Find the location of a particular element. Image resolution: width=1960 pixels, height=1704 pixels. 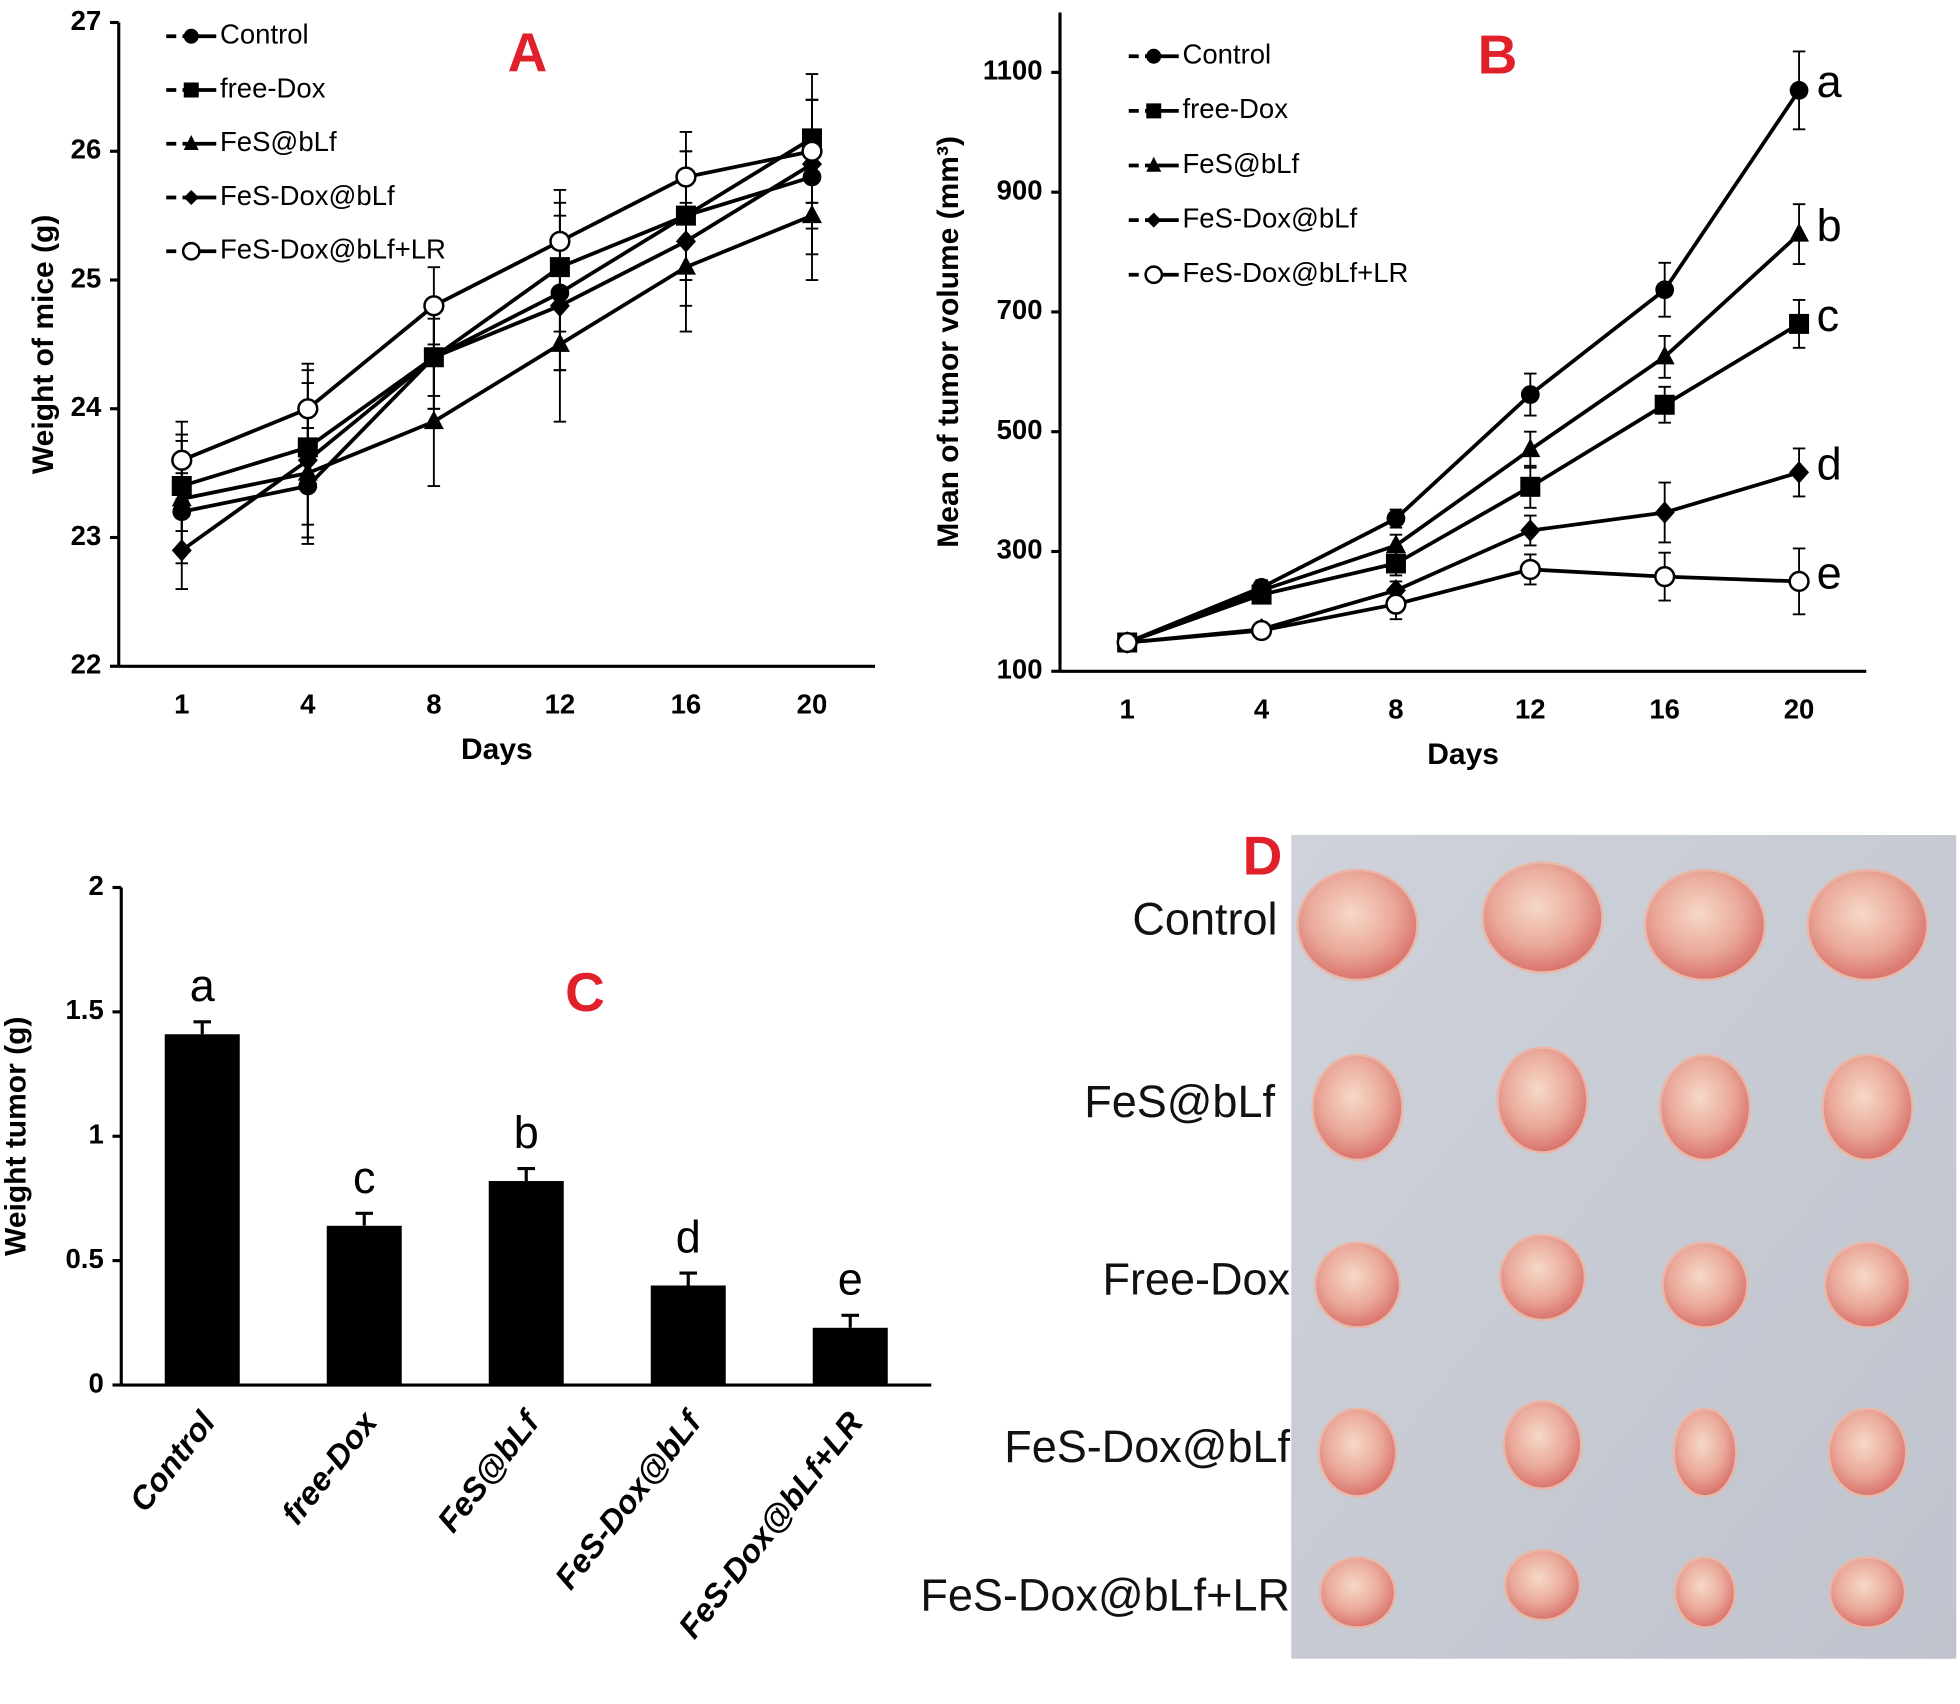

x-tick-label: FeS-Dox@bLf+LR is located at coordinates (771, 1525).